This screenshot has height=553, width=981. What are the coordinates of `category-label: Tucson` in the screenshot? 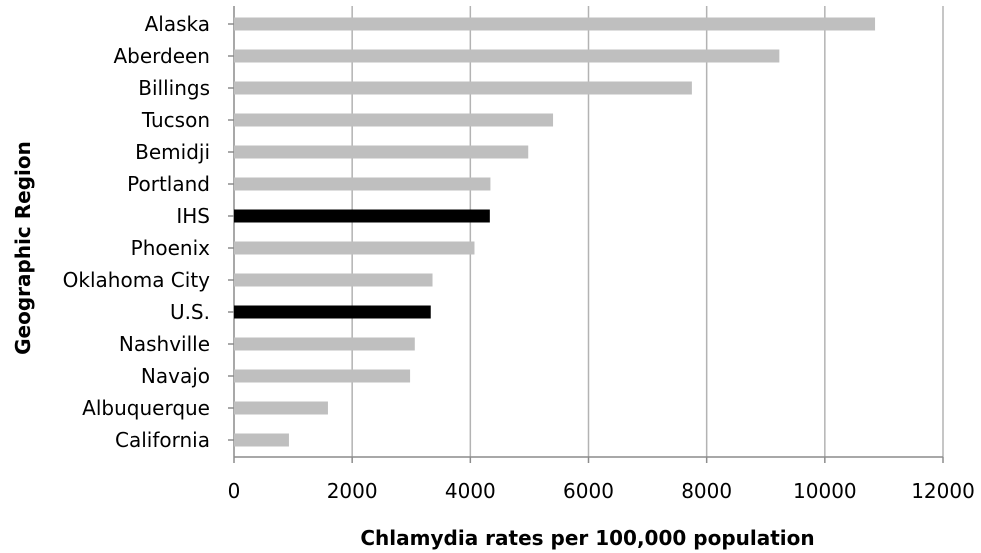 It's located at (175, 120).